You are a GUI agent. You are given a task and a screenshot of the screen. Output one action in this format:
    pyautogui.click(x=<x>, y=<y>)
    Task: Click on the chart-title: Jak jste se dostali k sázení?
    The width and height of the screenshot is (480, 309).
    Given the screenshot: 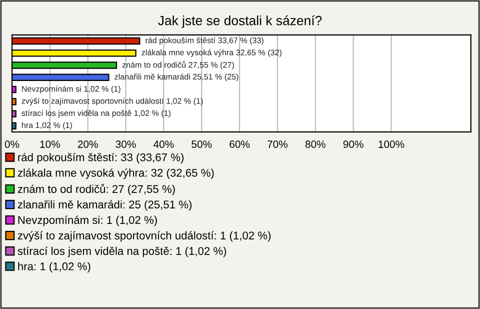 What is the action you would take?
    pyautogui.click(x=240, y=21)
    